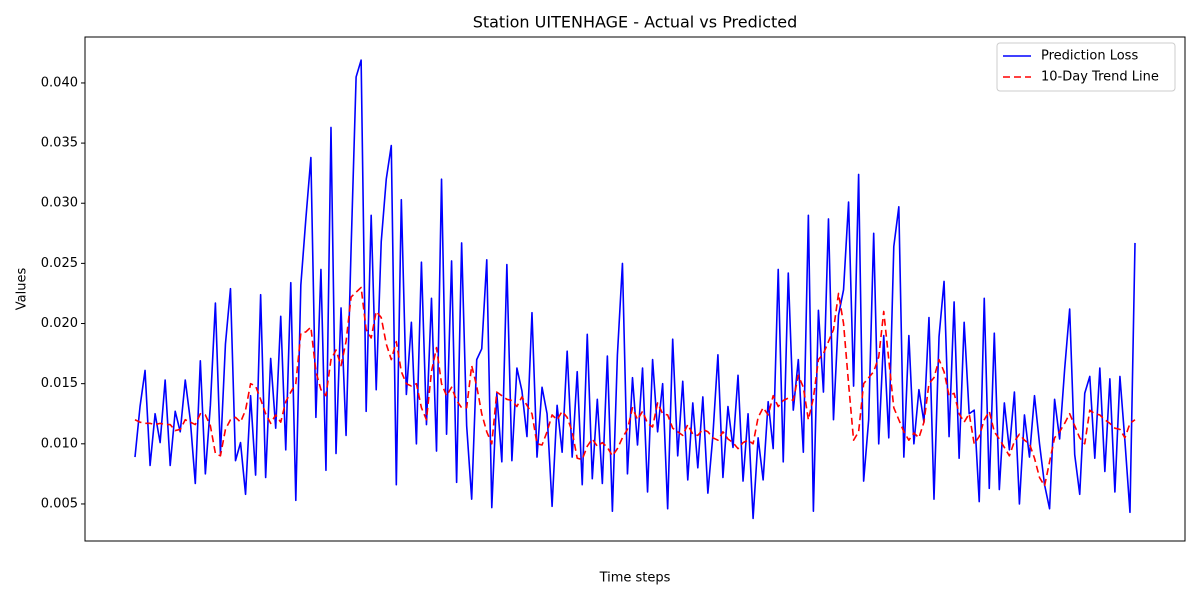 The image size is (1200, 600). Describe the element at coordinates (59, 503) in the screenshot. I see `y-tick-label: 0.005` at that location.